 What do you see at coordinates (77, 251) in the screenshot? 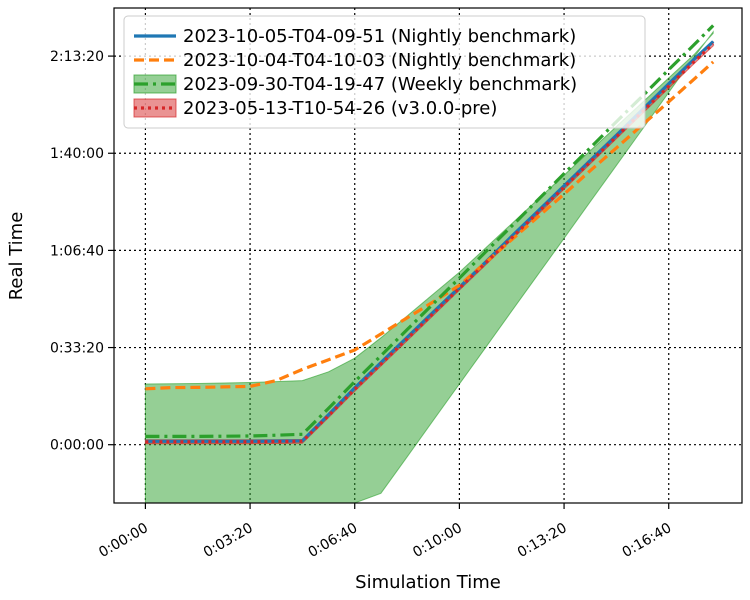
I see `y-tick-label: 1:06:40` at bounding box center [77, 251].